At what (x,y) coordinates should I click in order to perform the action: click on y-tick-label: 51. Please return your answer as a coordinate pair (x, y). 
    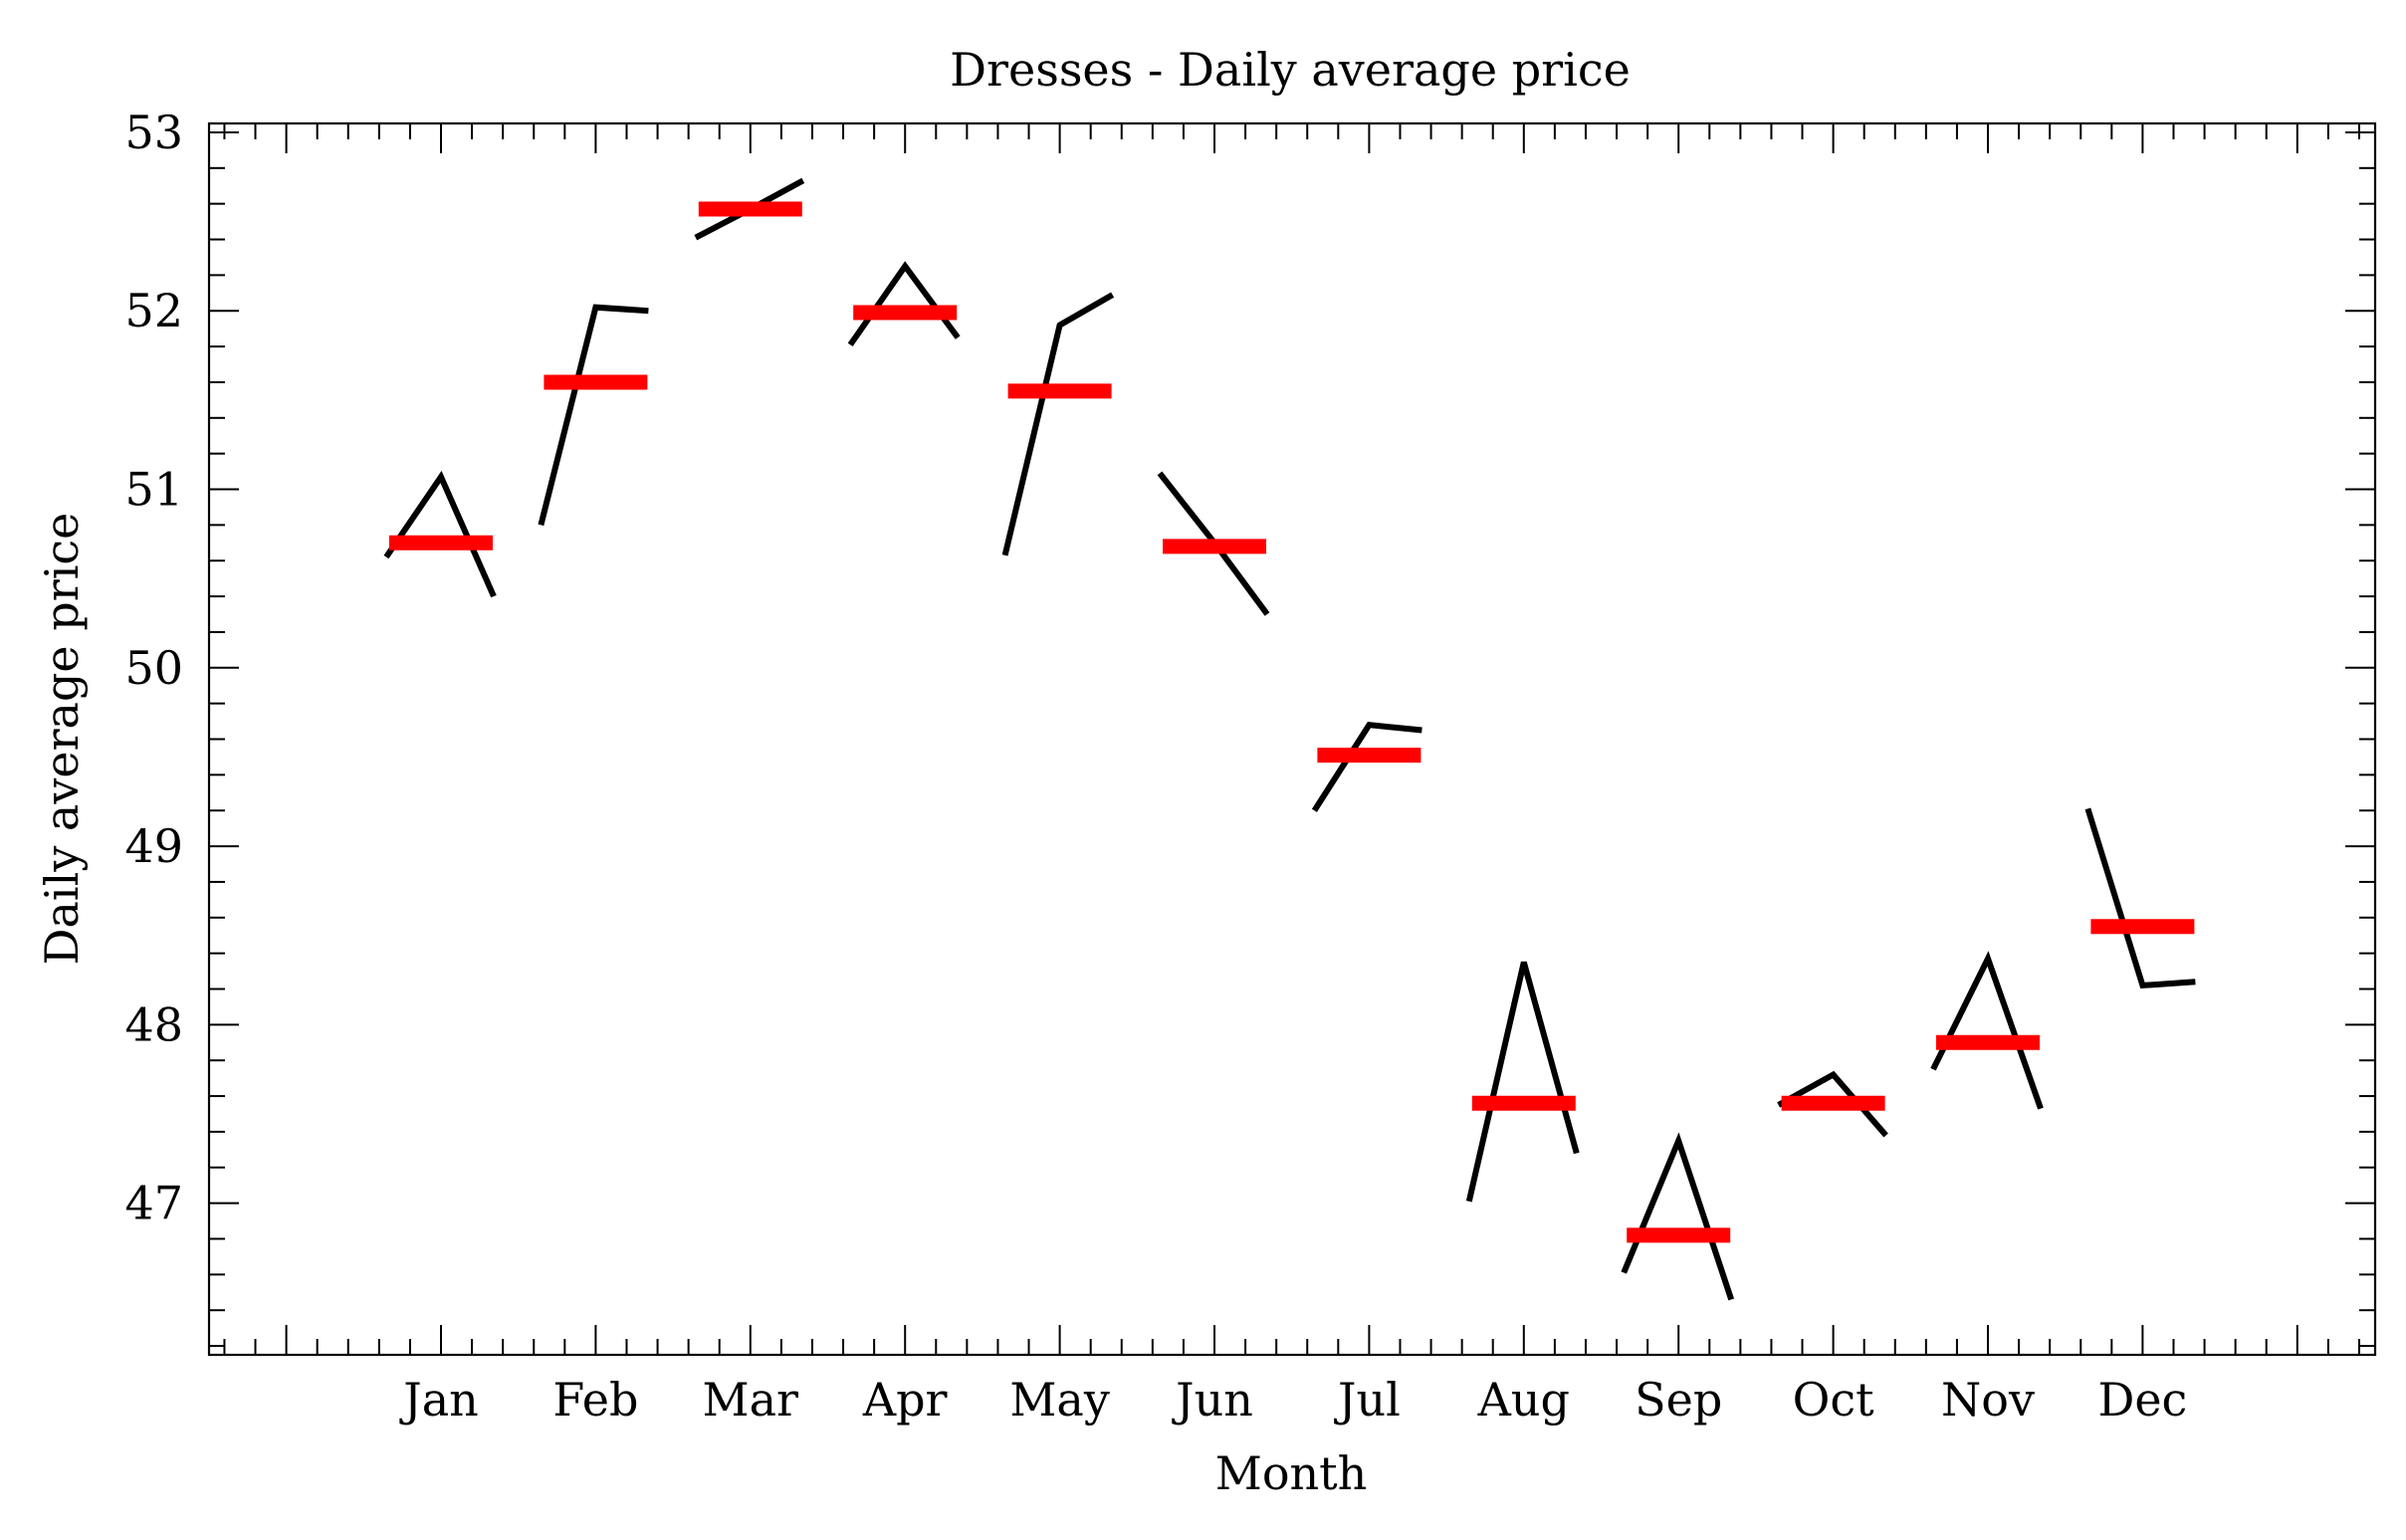
    Looking at the image, I should click on (153, 490).